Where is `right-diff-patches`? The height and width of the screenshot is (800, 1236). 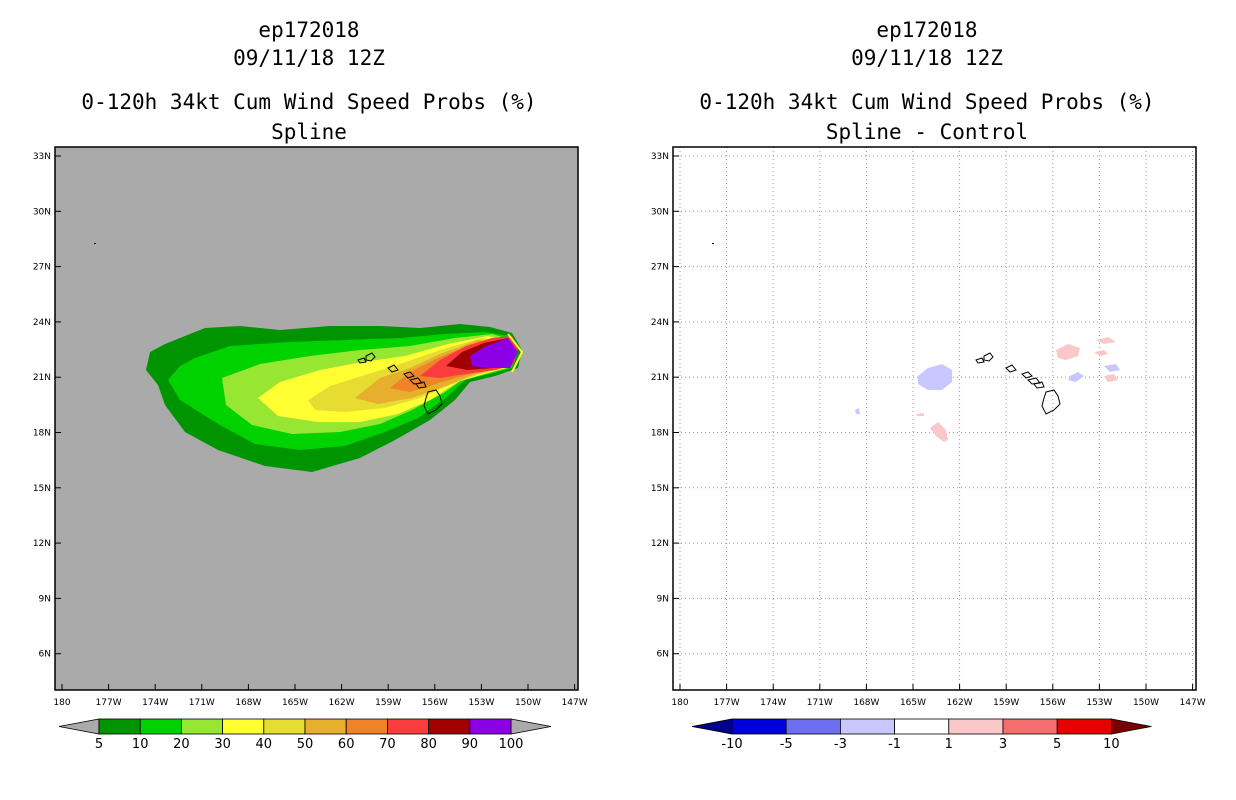 right-diff-patches is located at coordinates (987, 389).